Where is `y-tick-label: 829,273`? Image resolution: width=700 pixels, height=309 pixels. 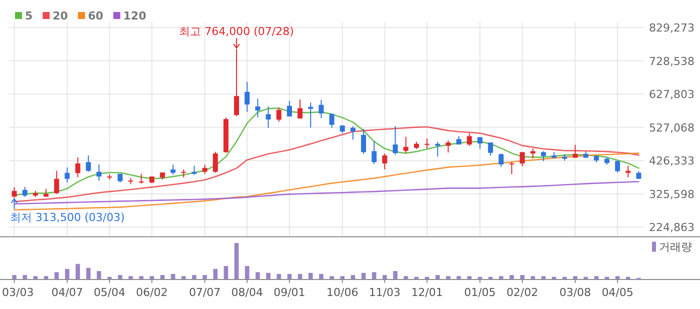
y-tick-label: 829,273 is located at coordinates (671, 28).